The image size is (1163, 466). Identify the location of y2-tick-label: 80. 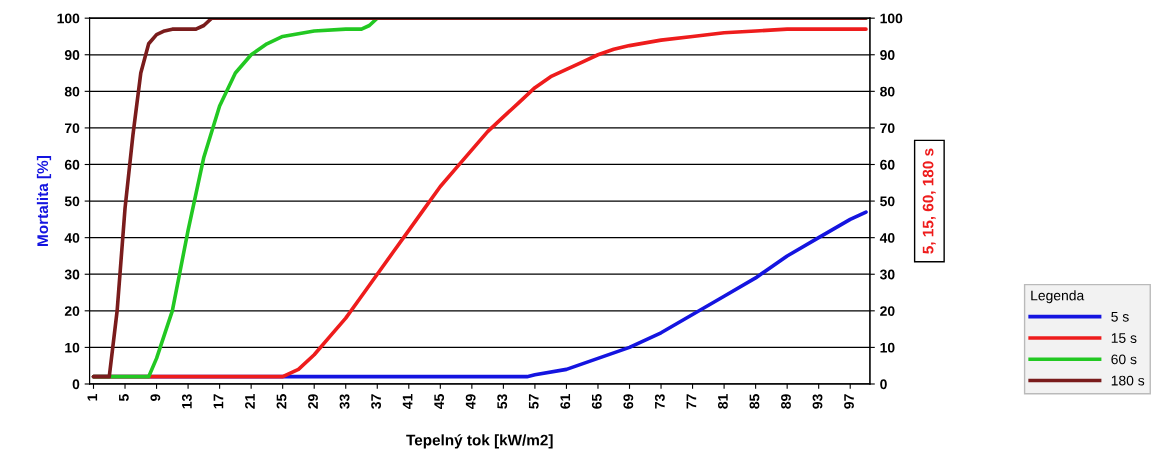
(887, 91).